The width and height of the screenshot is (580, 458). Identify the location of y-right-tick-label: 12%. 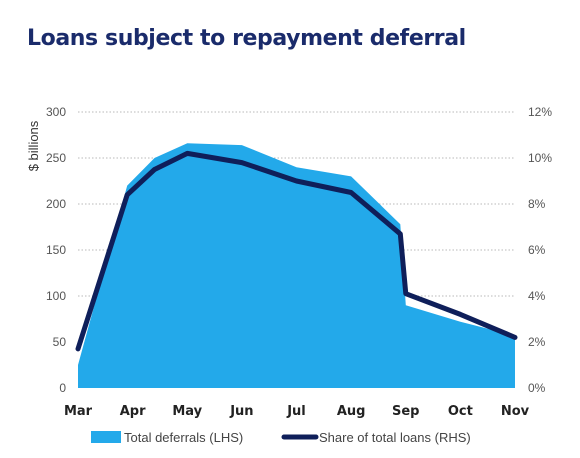
(540, 112).